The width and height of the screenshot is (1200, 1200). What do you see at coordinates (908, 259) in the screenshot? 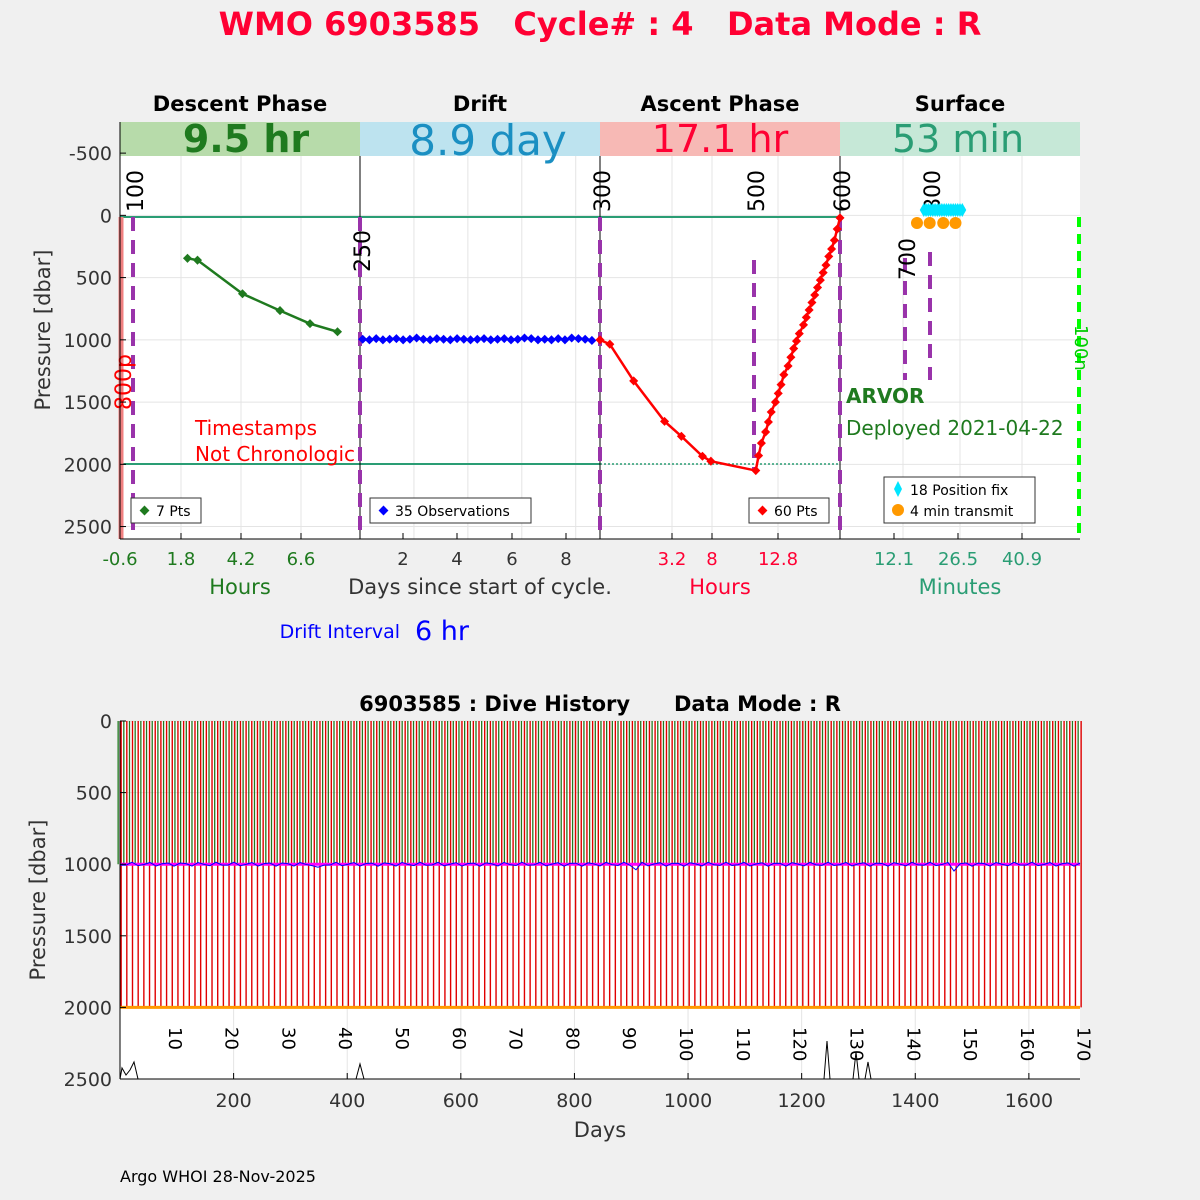
I see `marker-label-700: 700` at bounding box center [908, 259].